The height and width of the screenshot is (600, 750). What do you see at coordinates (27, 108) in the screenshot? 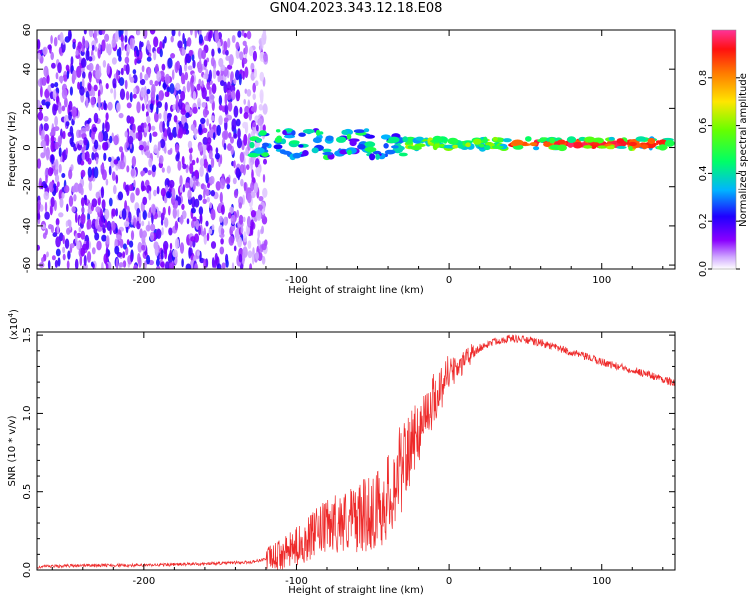
I see `y-tick-label: 20` at bounding box center [27, 108].